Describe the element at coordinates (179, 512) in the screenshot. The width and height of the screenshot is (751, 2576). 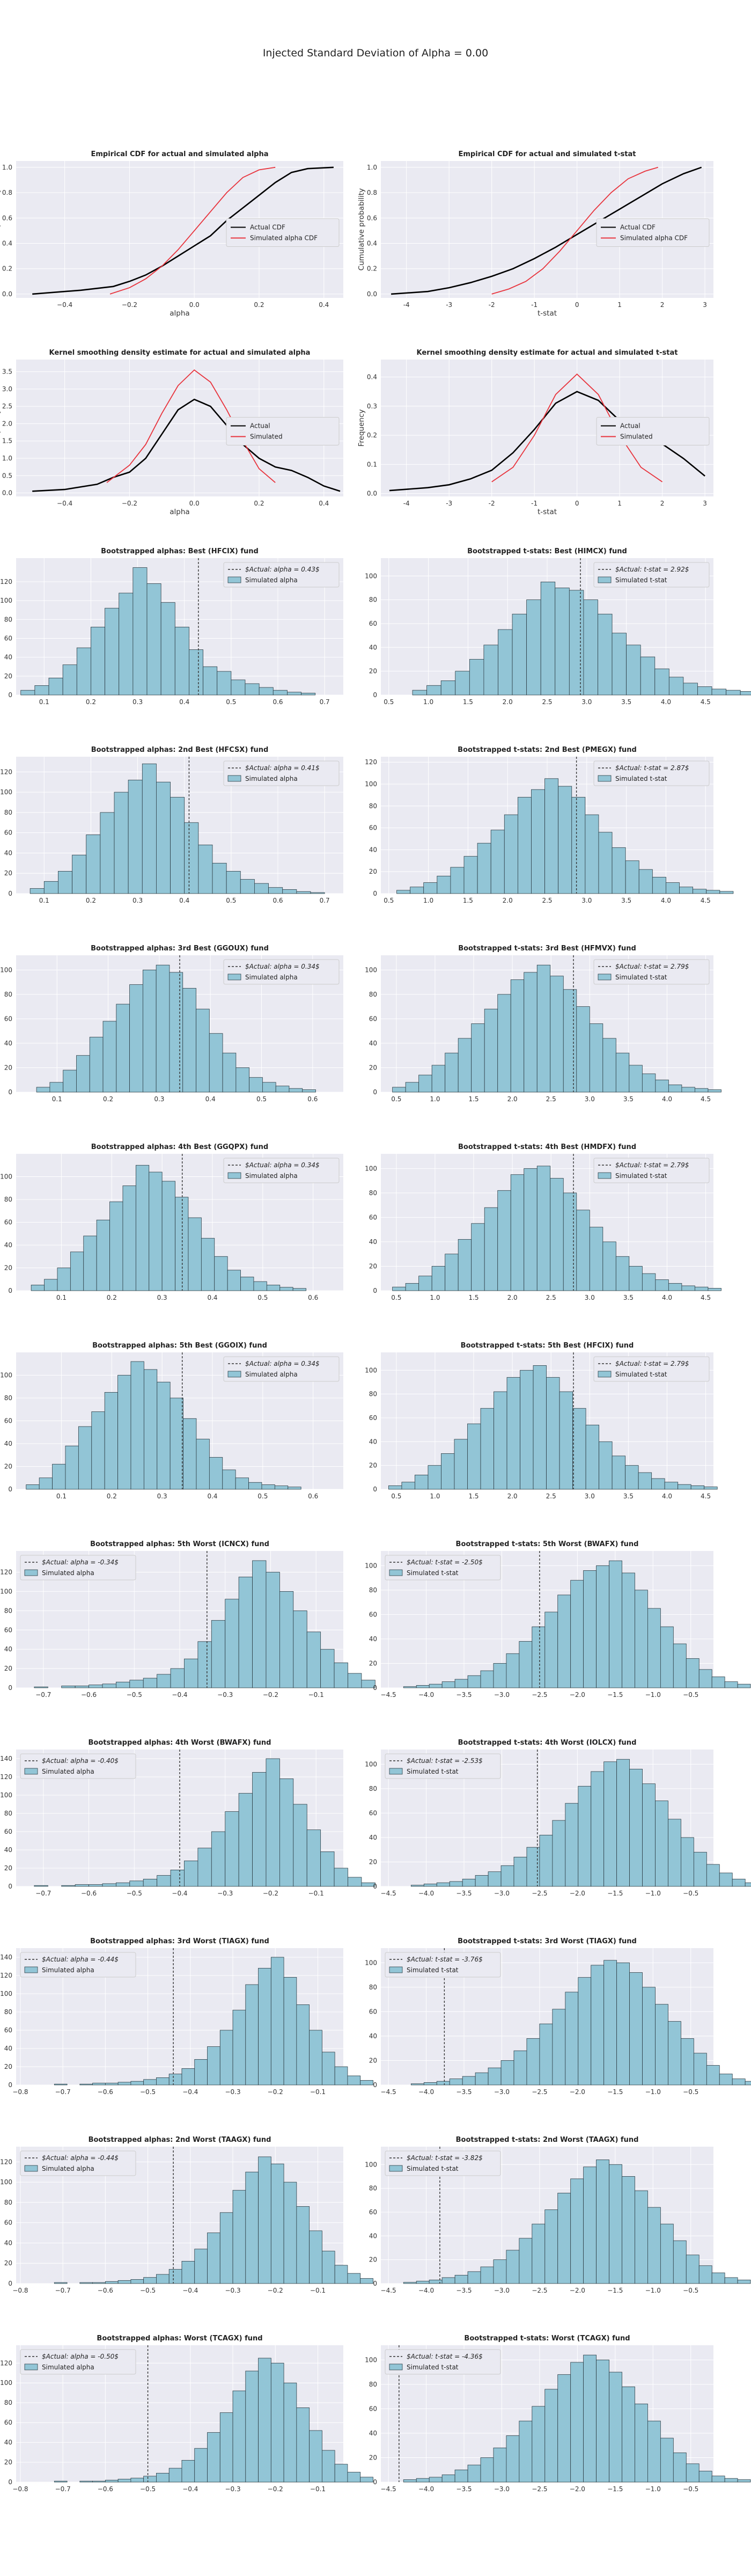
I see `x-axis-label: alpha` at that location.